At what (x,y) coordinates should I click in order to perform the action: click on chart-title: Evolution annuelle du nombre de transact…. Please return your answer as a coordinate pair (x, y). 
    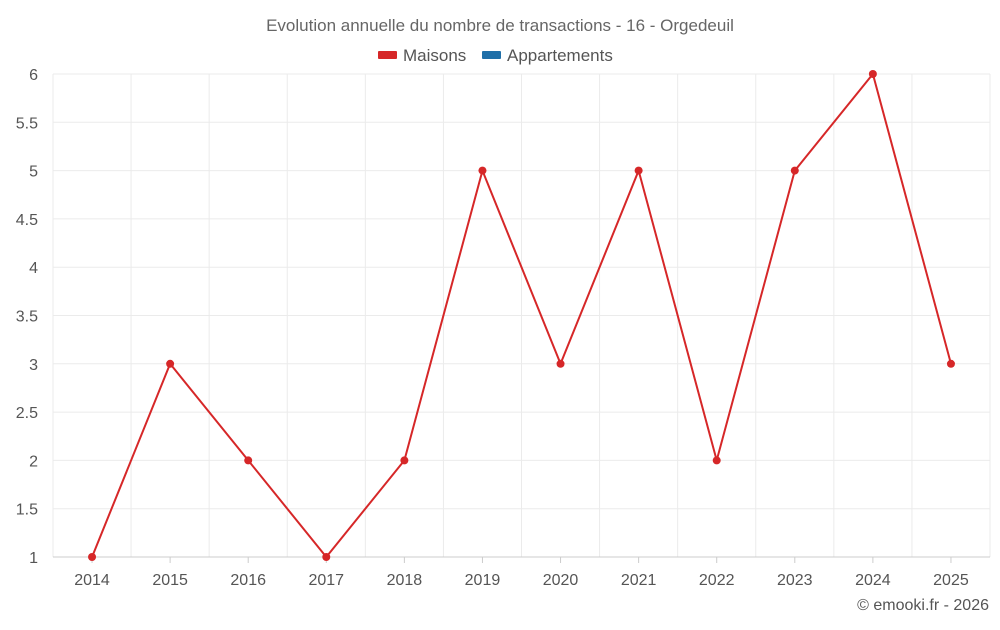
    Looking at the image, I should click on (500, 25).